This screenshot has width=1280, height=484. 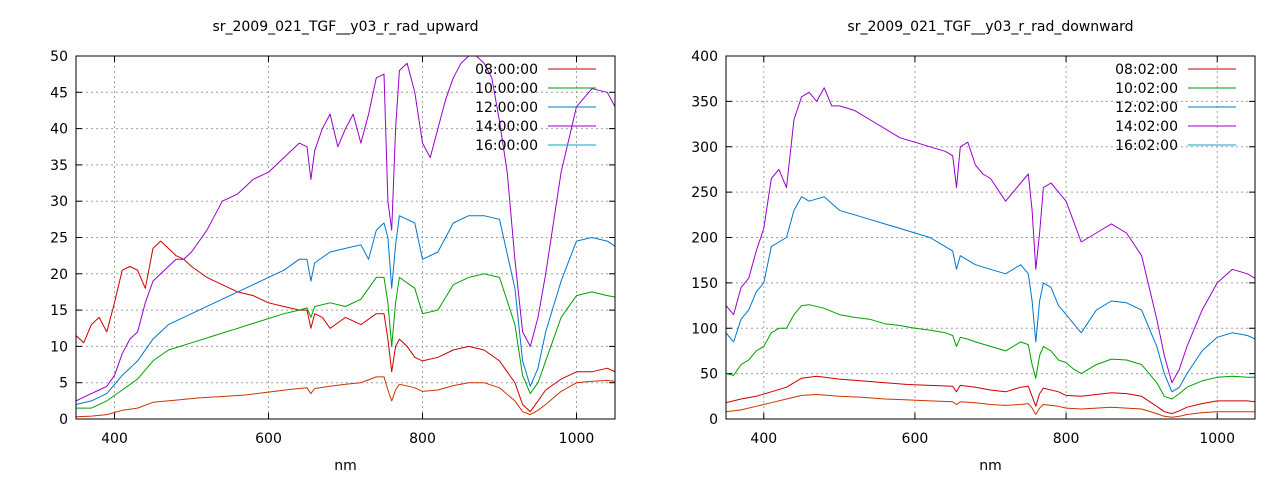 I want to click on legend-label: 16:02:00, so click(x=1146, y=146).